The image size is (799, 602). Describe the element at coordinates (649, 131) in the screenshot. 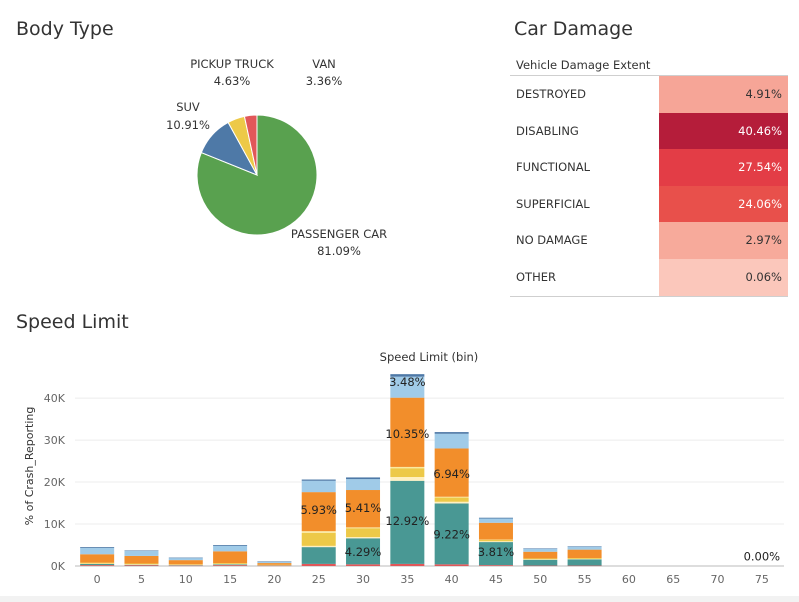

I see `damage-row-disabling: DISABLING 40.46%` at that location.